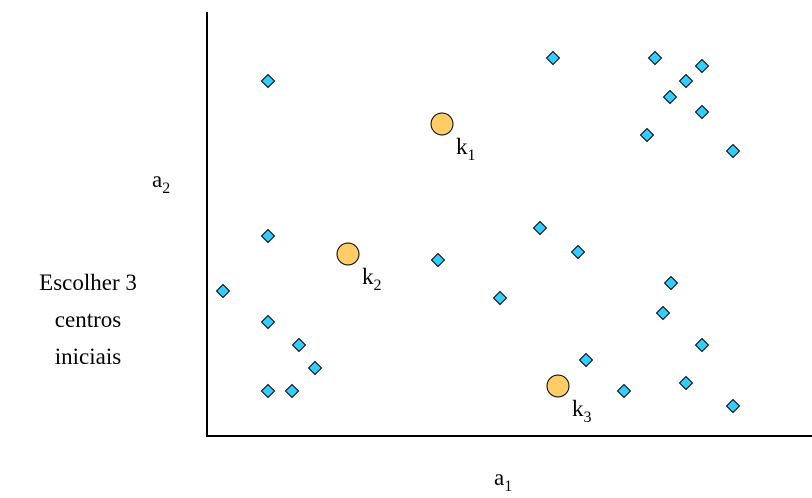 This screenshot has height=498, width=812. I want to click on caption-line-1: Escolher 3, so click(88, 282).